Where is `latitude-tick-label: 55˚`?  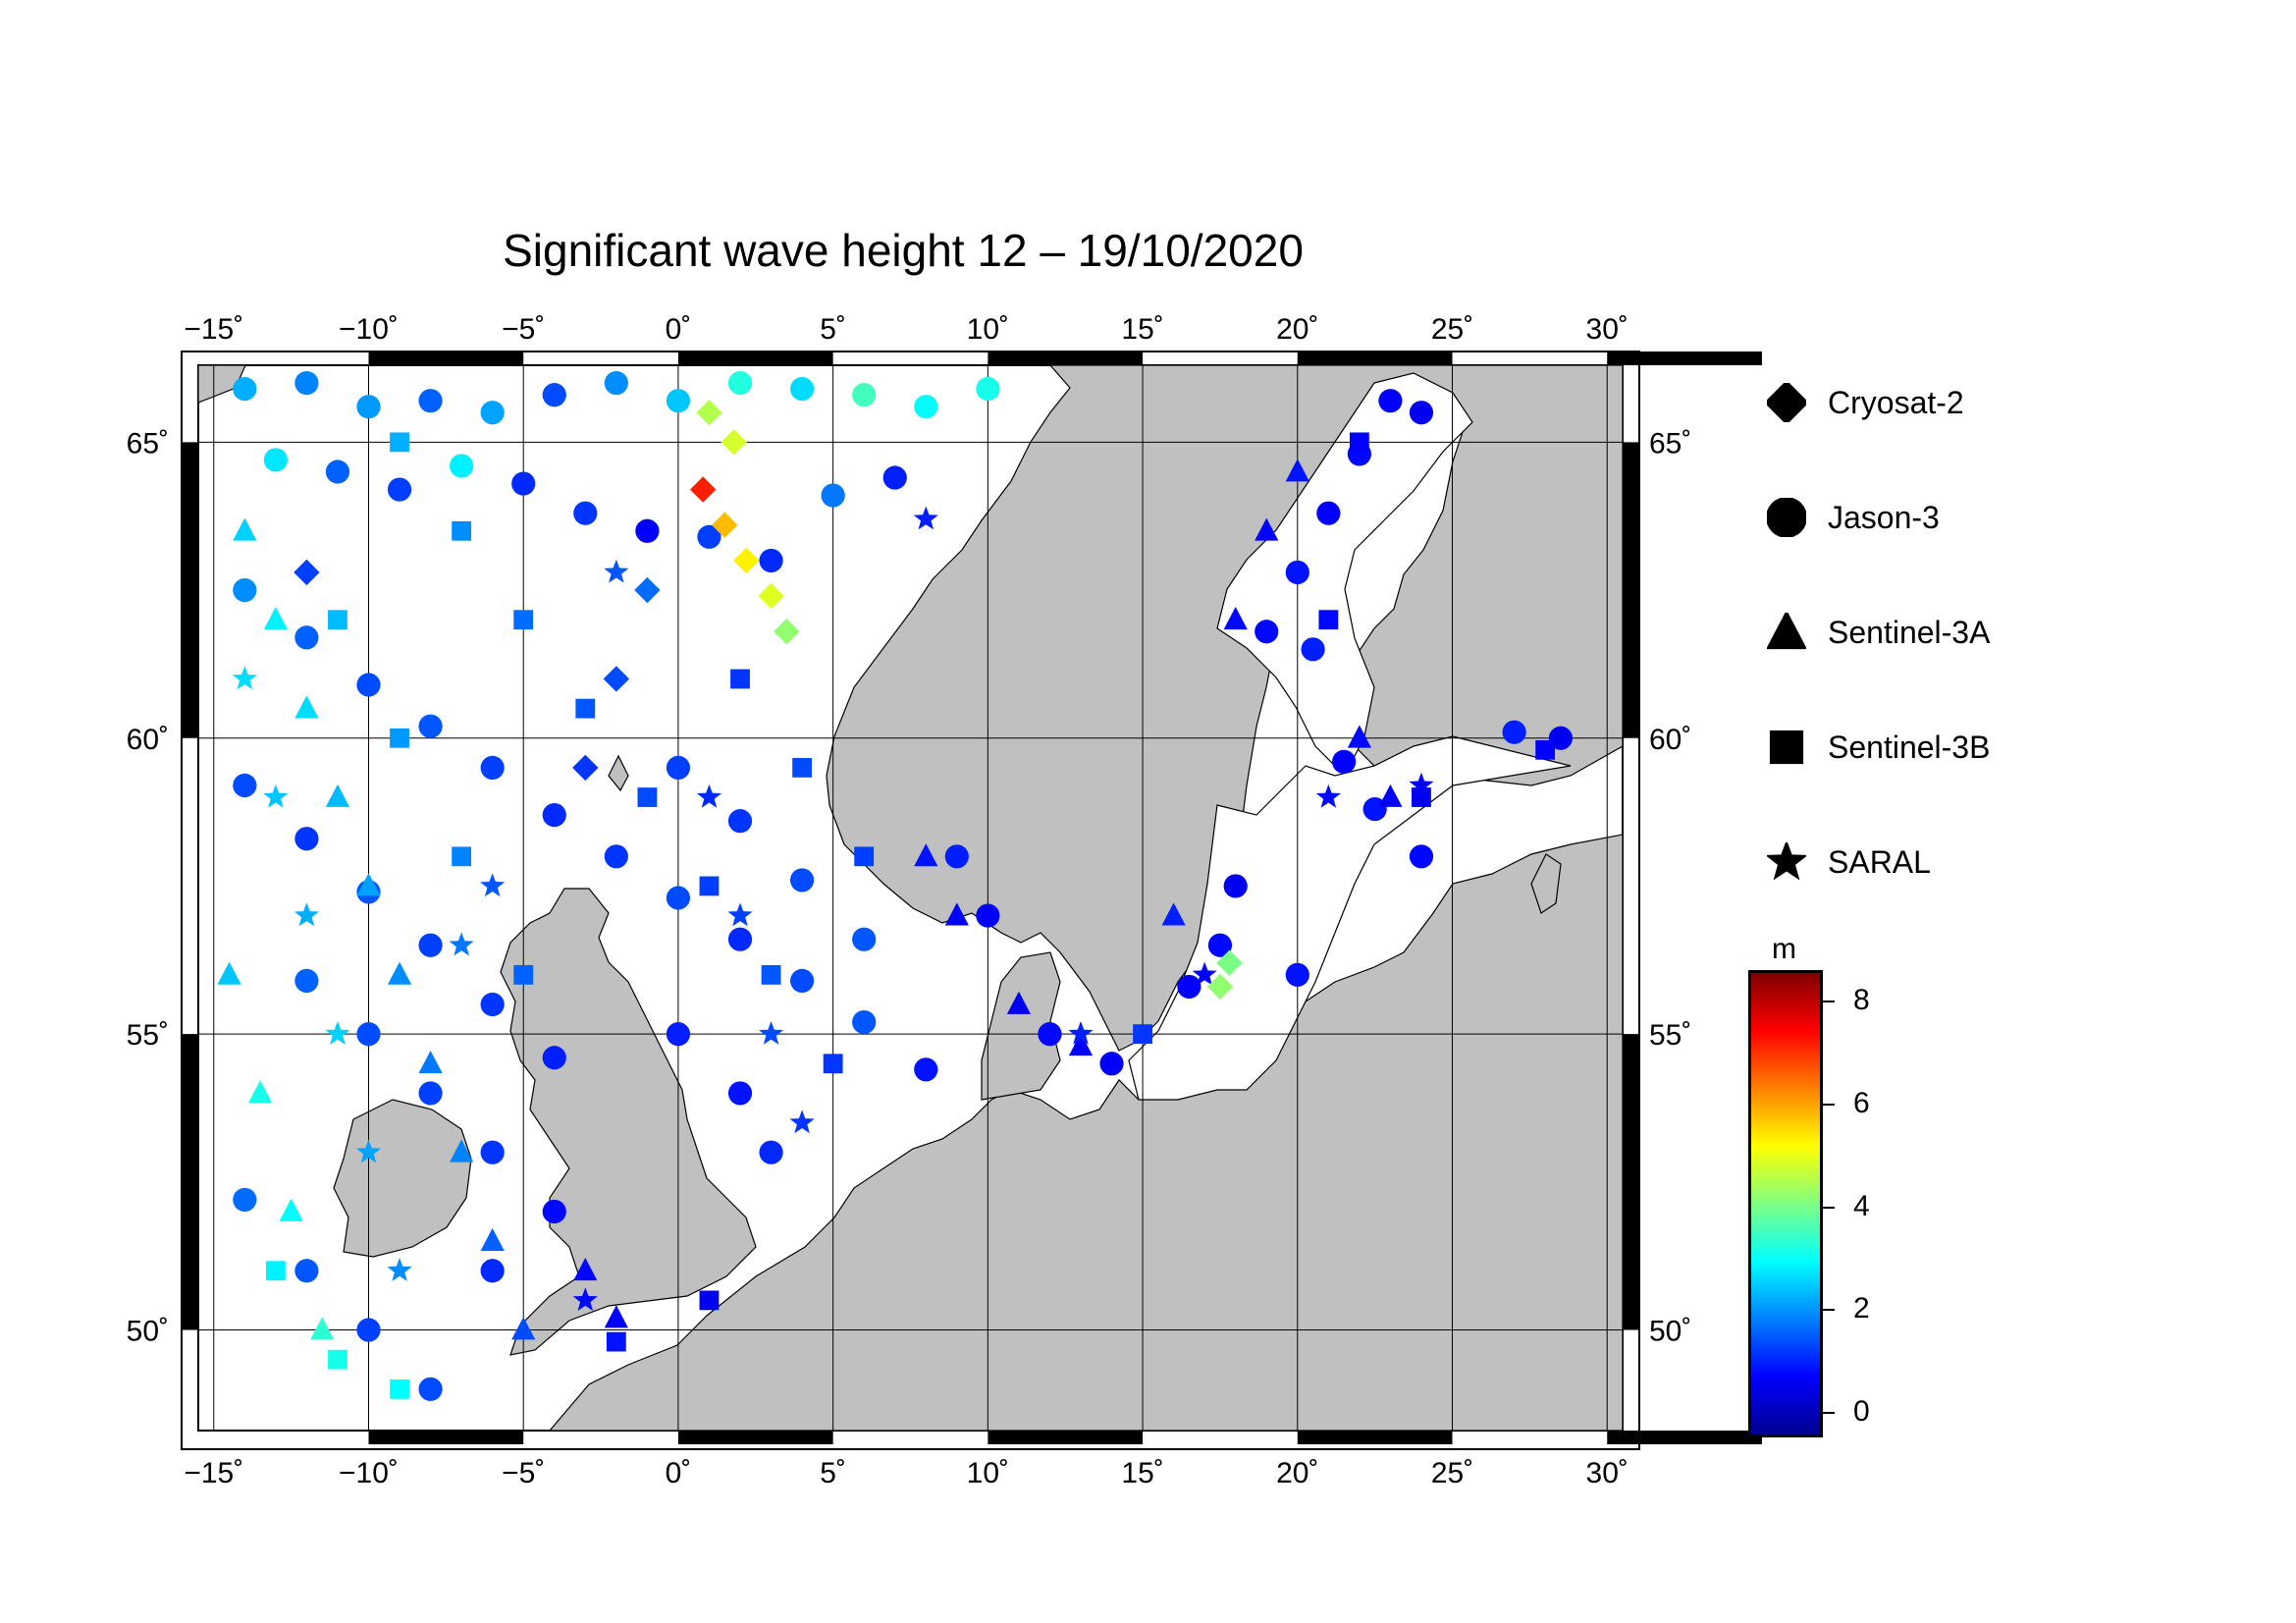
latitude-tick-label: 55˚ is located at coordinates (148, 1035).